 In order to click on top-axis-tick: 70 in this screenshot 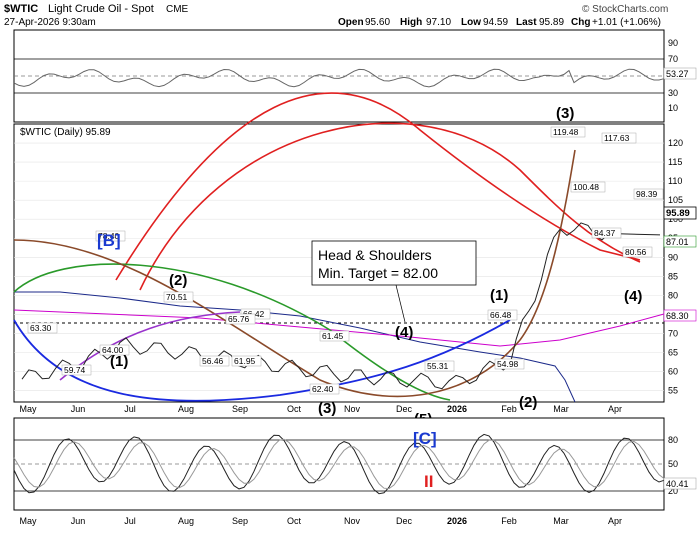, I will do `click(673, 59)`.